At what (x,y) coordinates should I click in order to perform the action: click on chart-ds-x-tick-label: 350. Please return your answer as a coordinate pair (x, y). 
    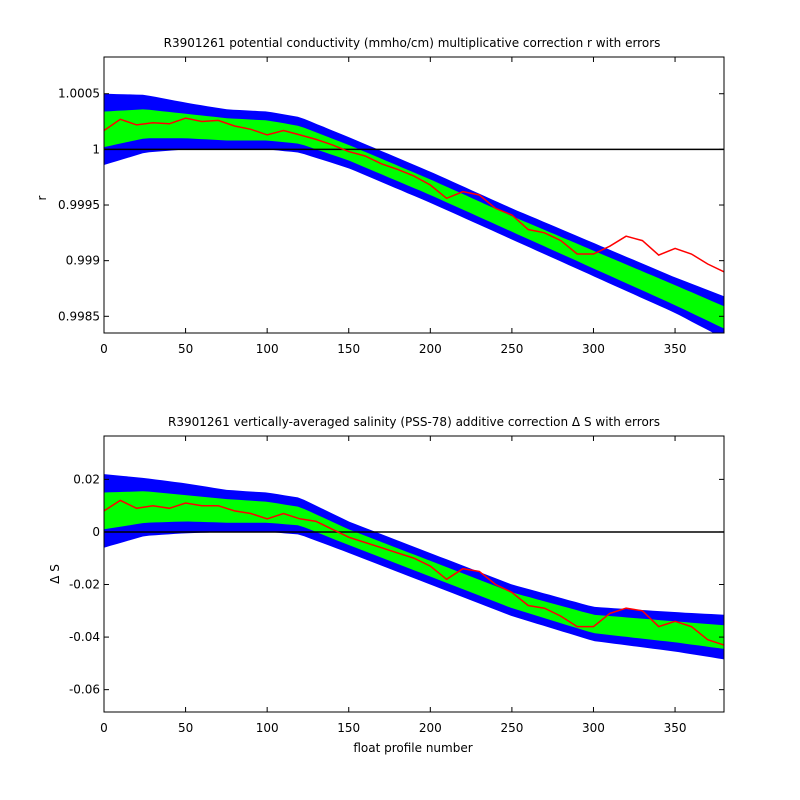
    Looking at the image, I should click on (675, 728).